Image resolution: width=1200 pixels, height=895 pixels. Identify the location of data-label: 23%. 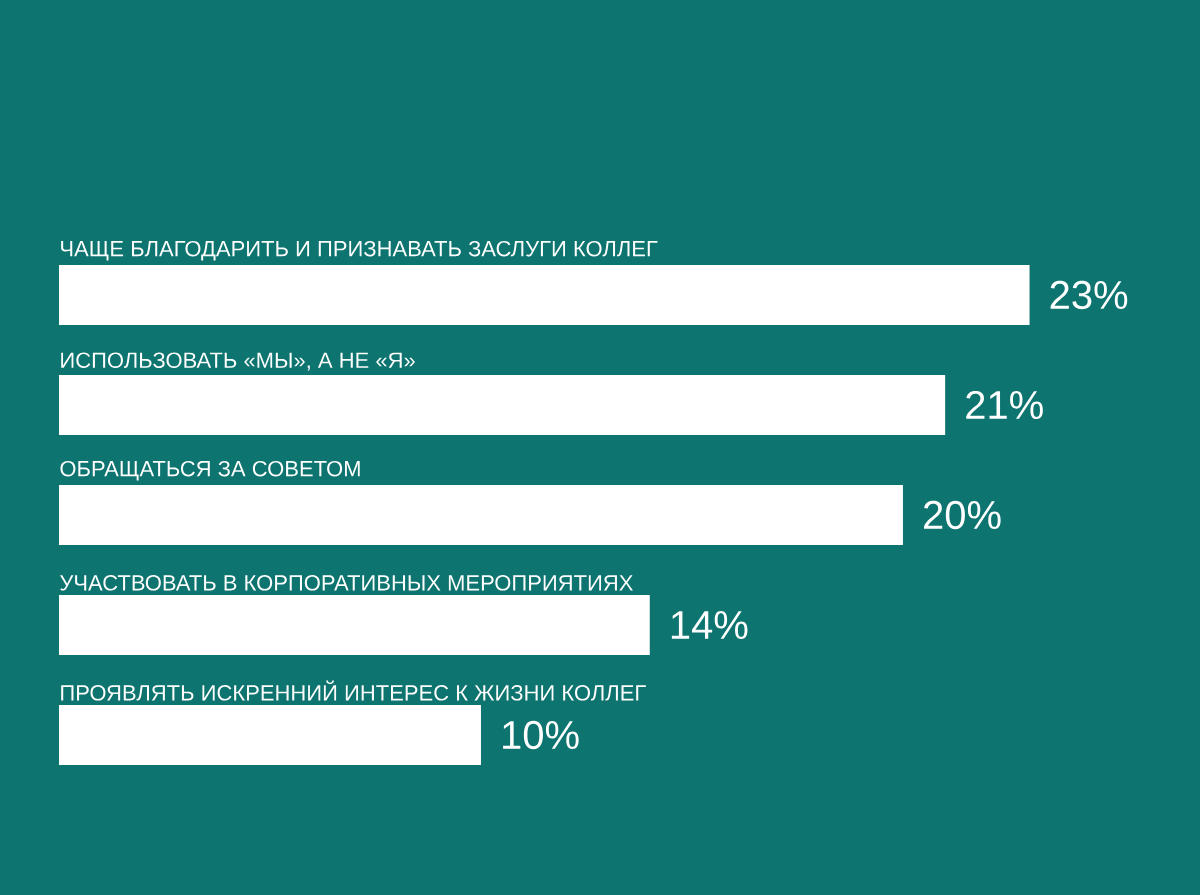
(1089, 295).